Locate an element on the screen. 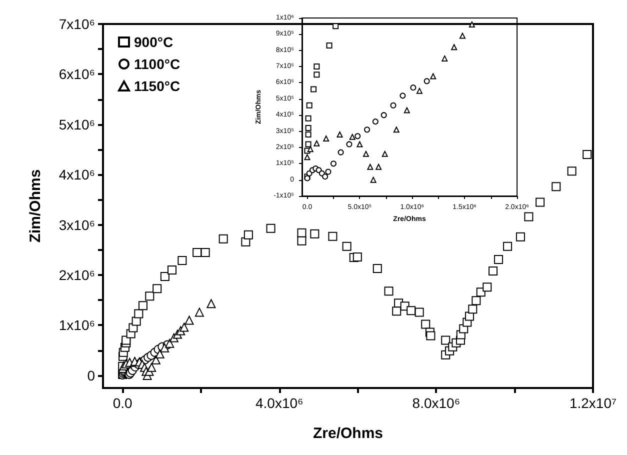 The image size is (627, 455). x-axis-title: Zre/Ohms is located at coordinates (348, 433).